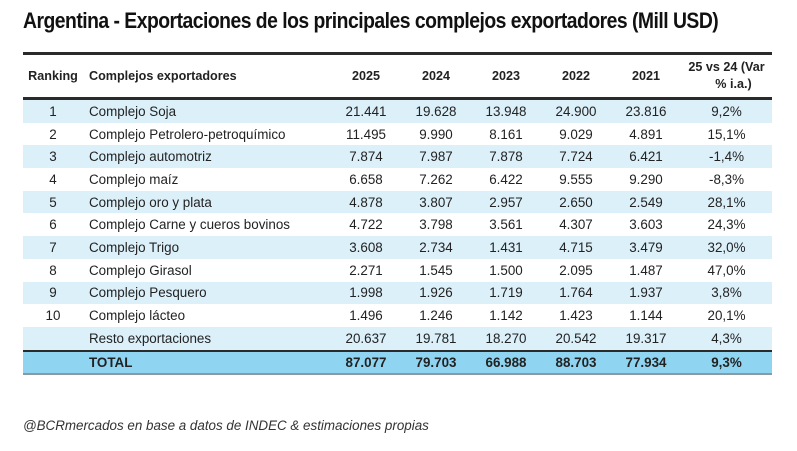 This screenshot has height=451, width=797. I want to click on header-variation-line1: 25 vs 24 (Var, so click(726, 67).